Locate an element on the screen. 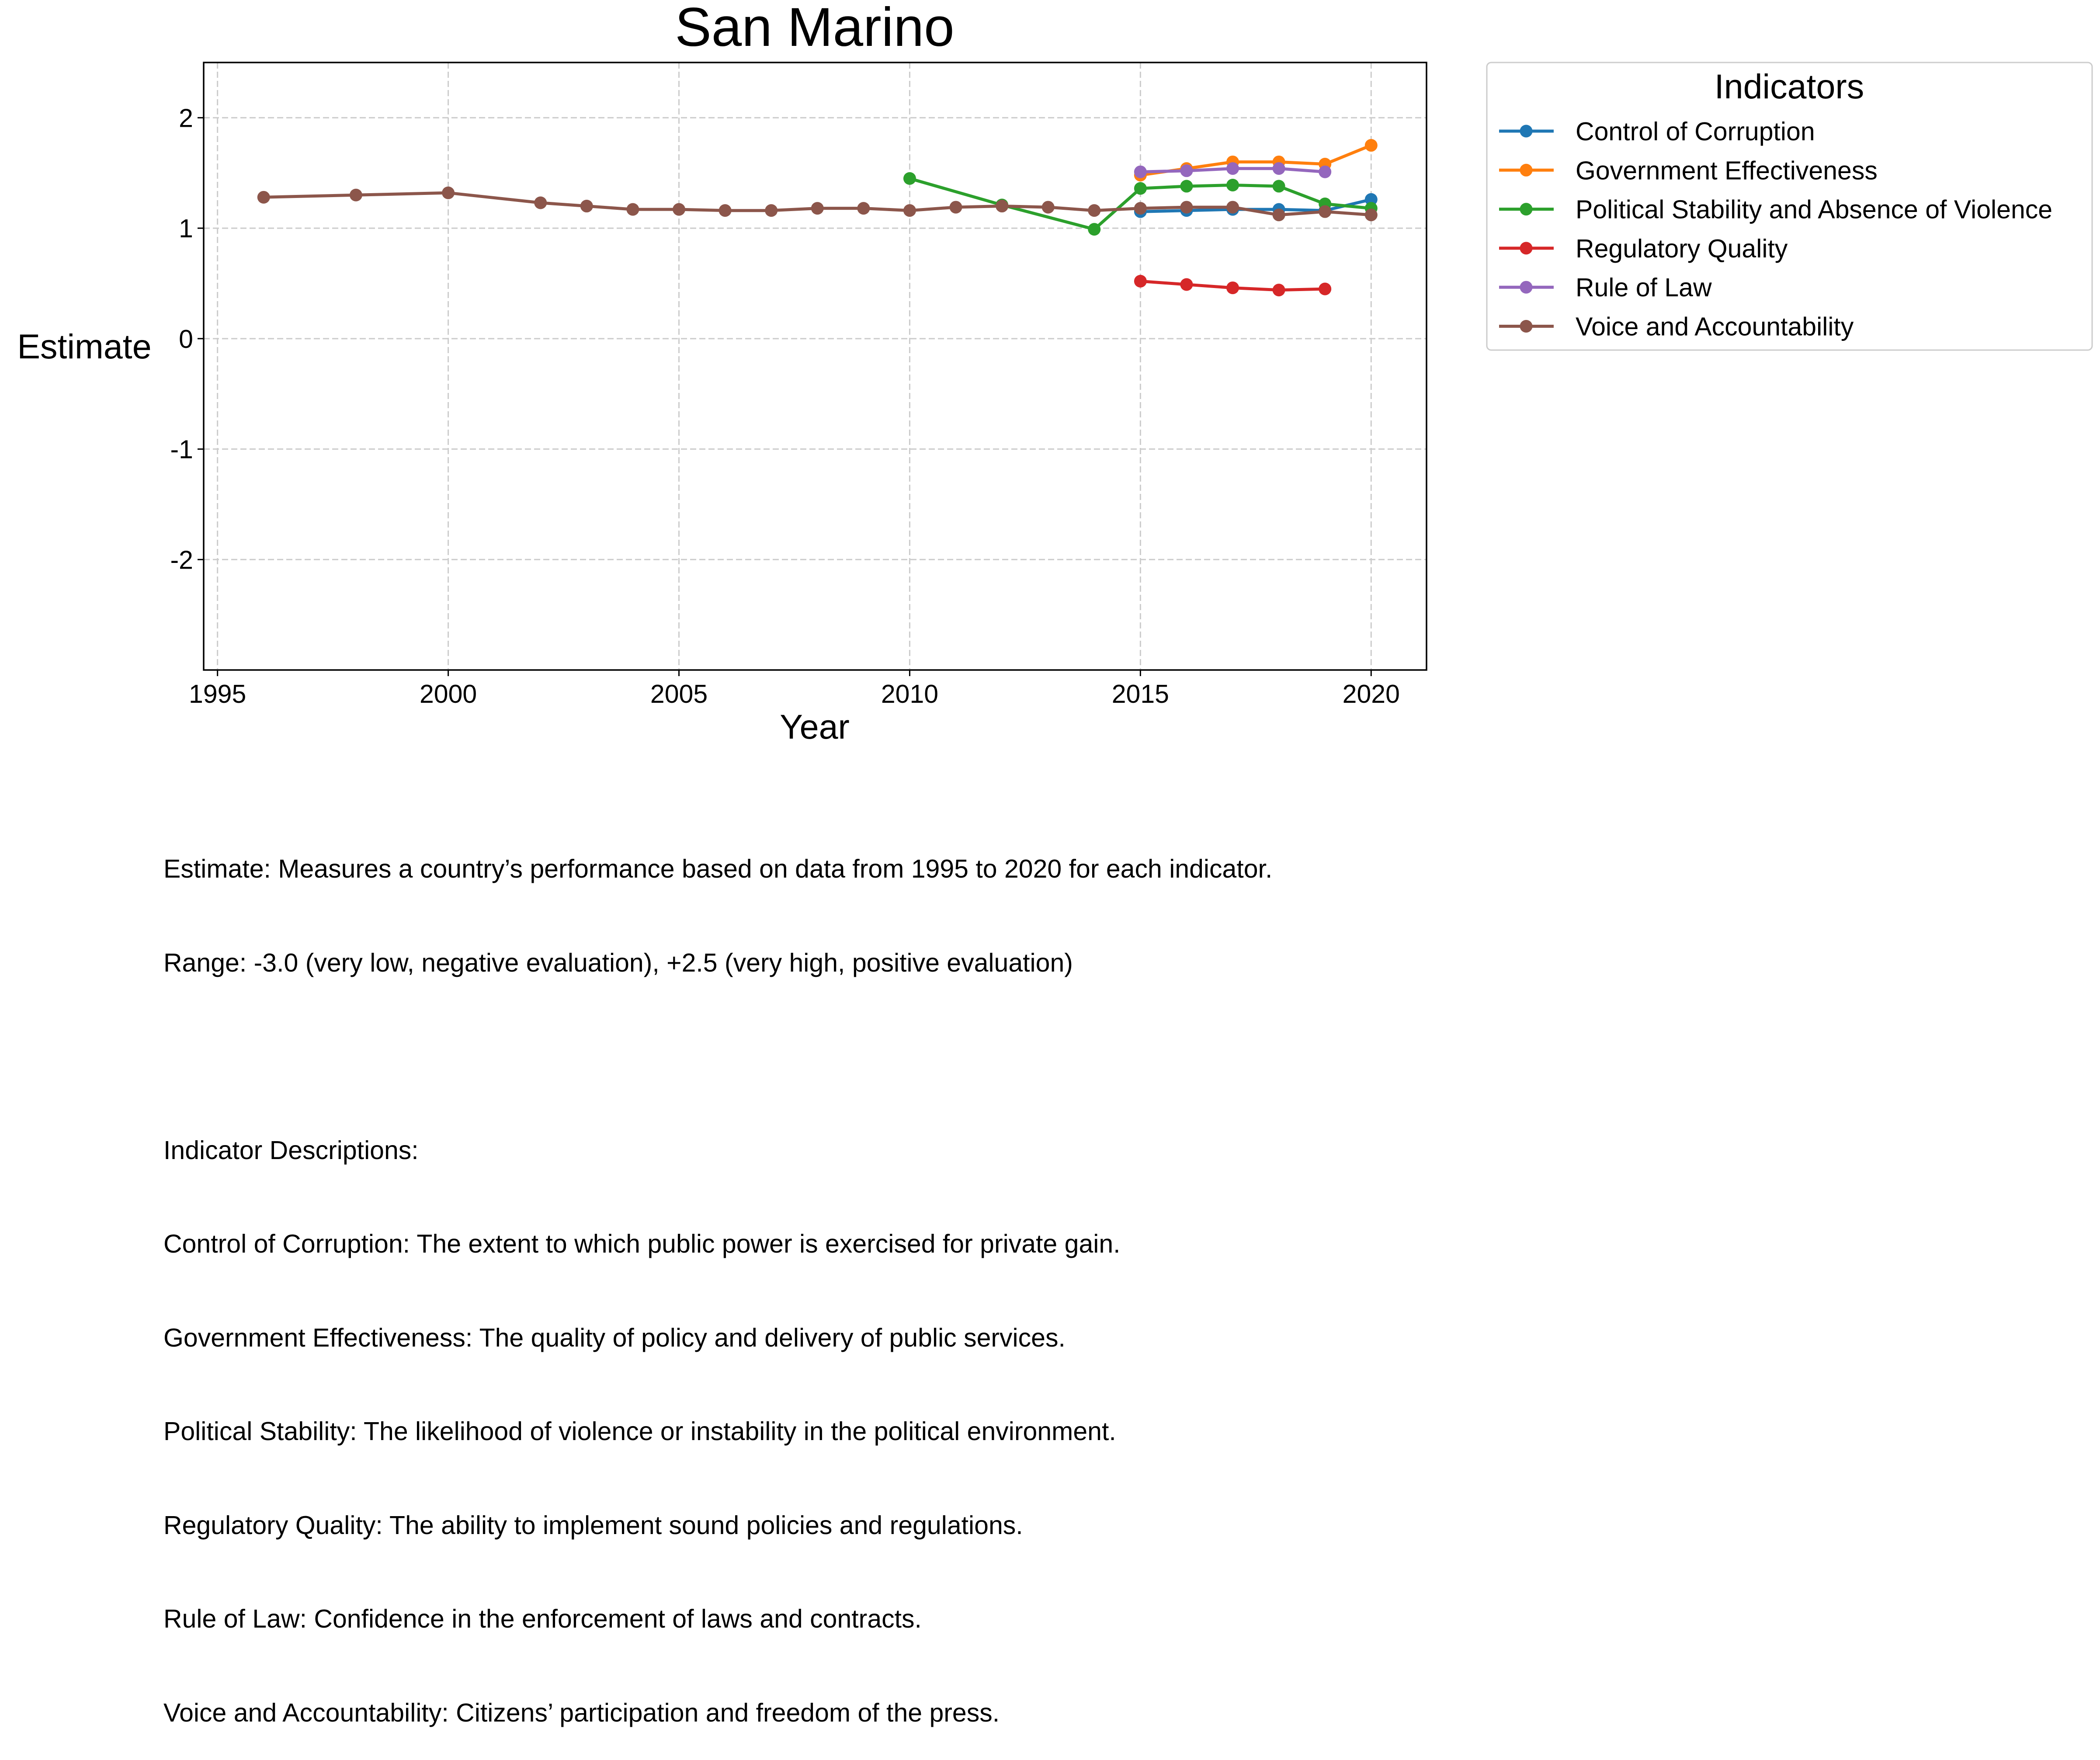 The image size is (2100, 1760). x-tick-label: 2015 is located at coordinates (1140, 694).